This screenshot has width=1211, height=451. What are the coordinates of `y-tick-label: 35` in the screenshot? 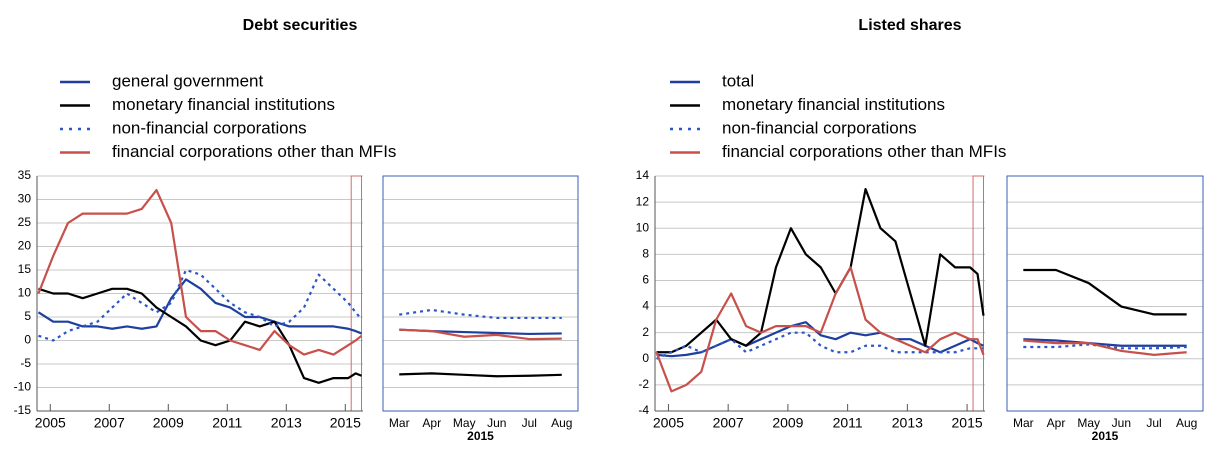 It's located at (25, 175).